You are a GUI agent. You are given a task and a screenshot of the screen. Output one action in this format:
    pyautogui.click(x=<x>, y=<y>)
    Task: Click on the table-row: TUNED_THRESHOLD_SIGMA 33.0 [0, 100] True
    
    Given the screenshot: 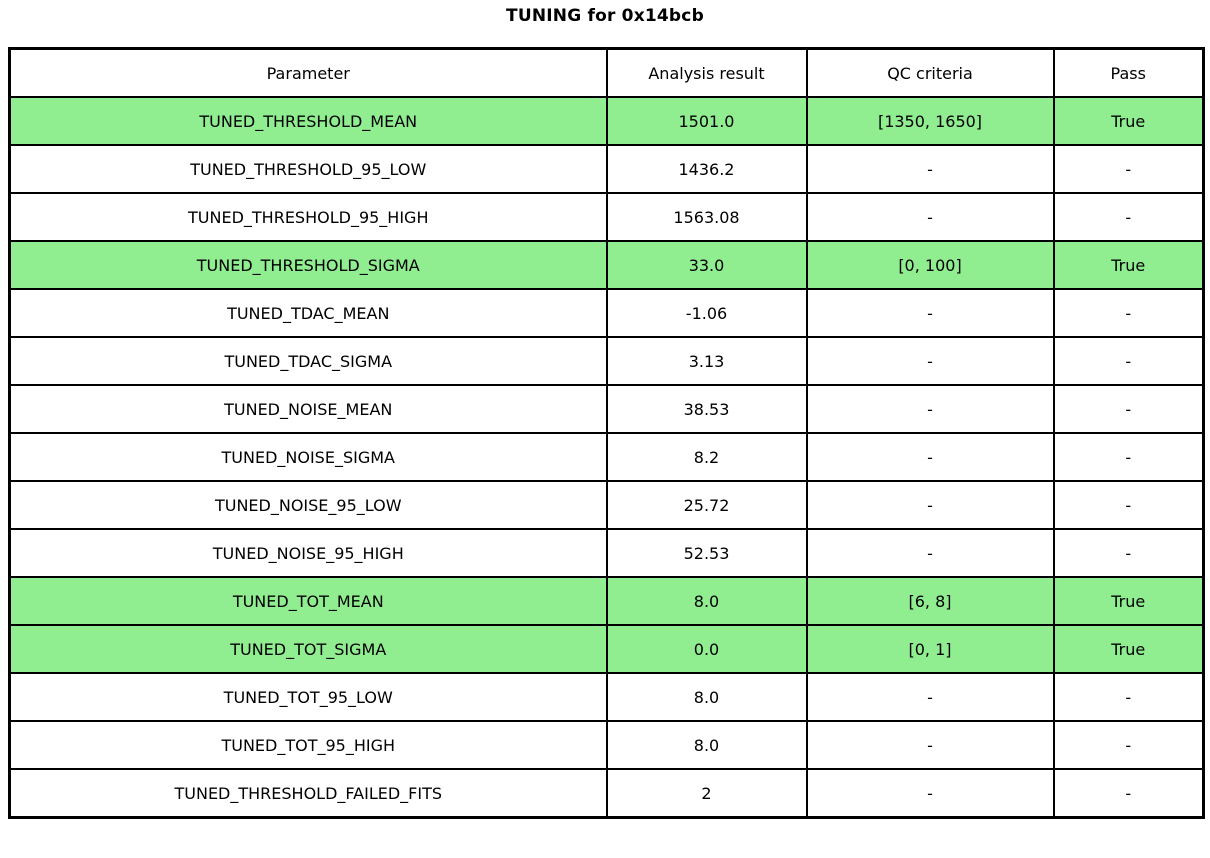 What is the action you would take?
    pyautogui.click(x=606, y=265)
    